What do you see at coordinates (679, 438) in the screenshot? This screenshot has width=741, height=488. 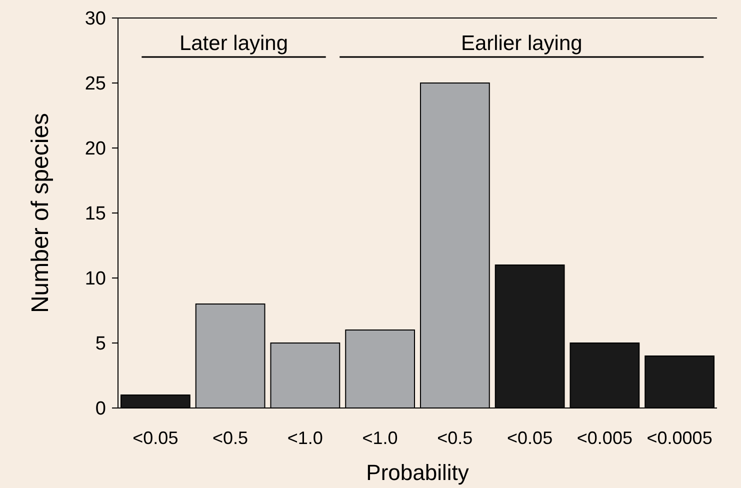 I see `x-tick-label: <0.0005` at bounding box center [679, 438].